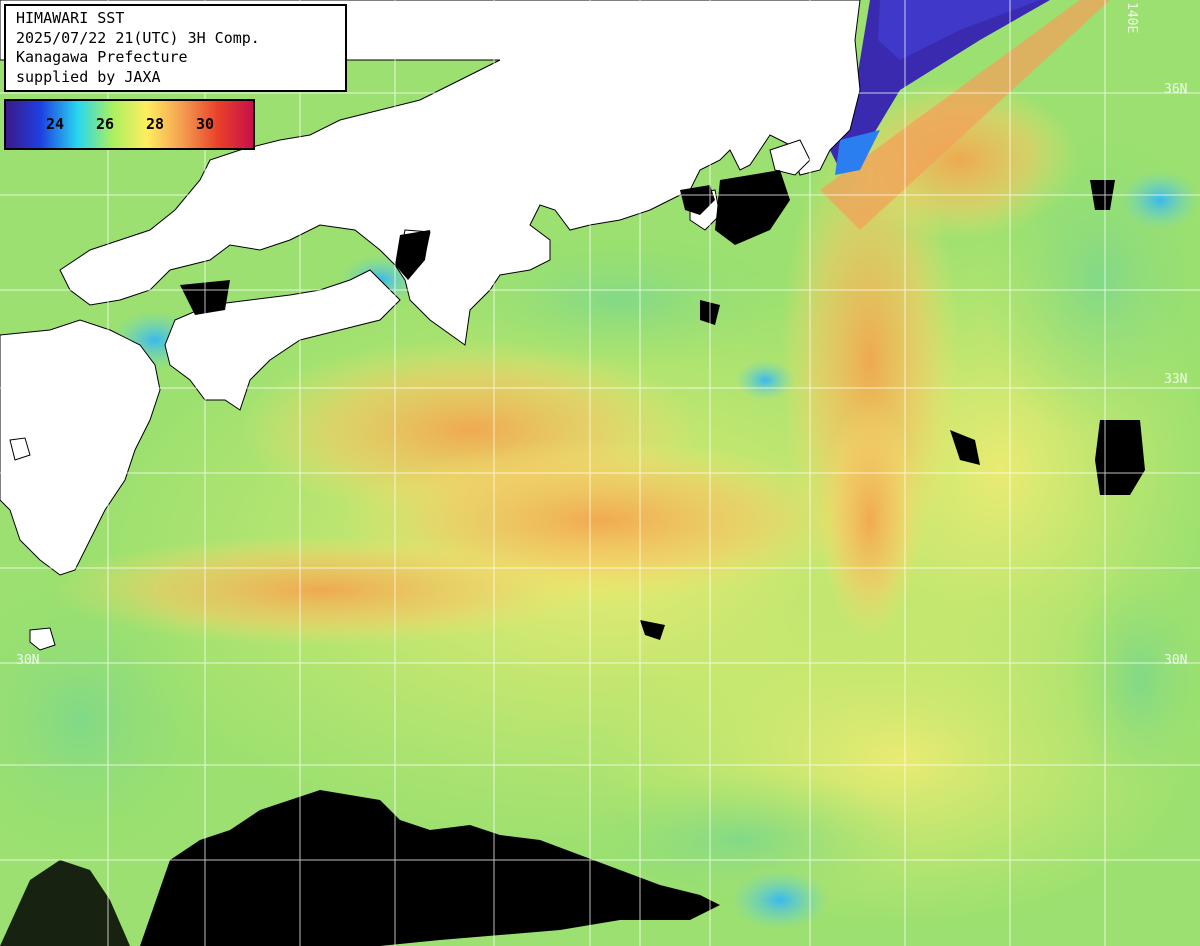 This screenshot has width=1200, height=946. What do you see at coordinates (155, 124) in the screenshot?
I see `legend-tick: 28` at bounding box center [155, 124].